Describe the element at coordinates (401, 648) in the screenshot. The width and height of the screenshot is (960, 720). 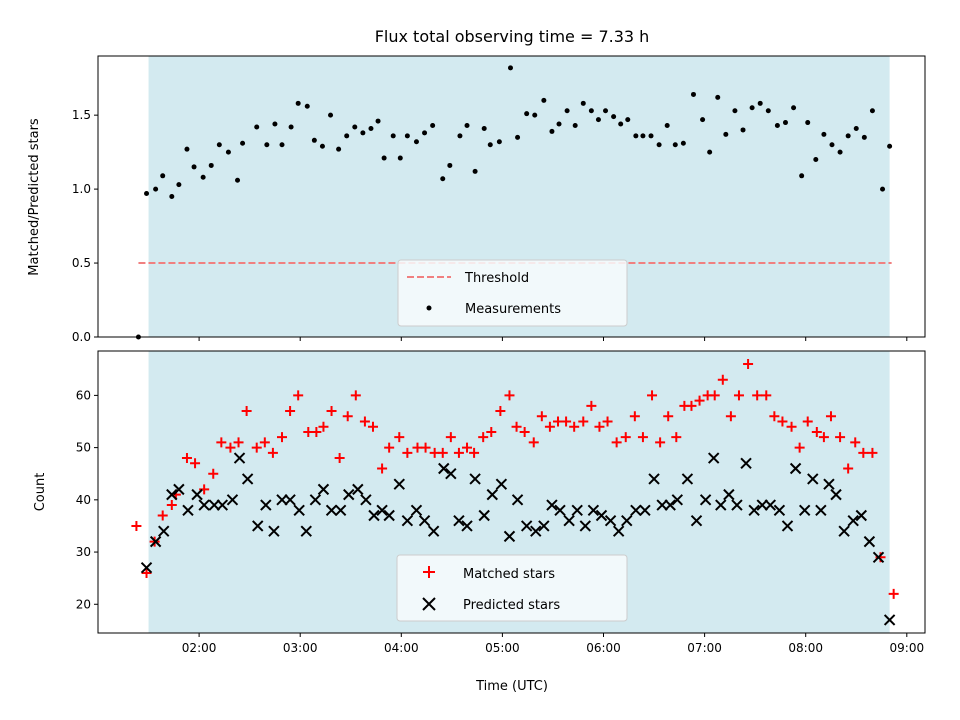
I see `x-tick-label: 04:00` at that location.